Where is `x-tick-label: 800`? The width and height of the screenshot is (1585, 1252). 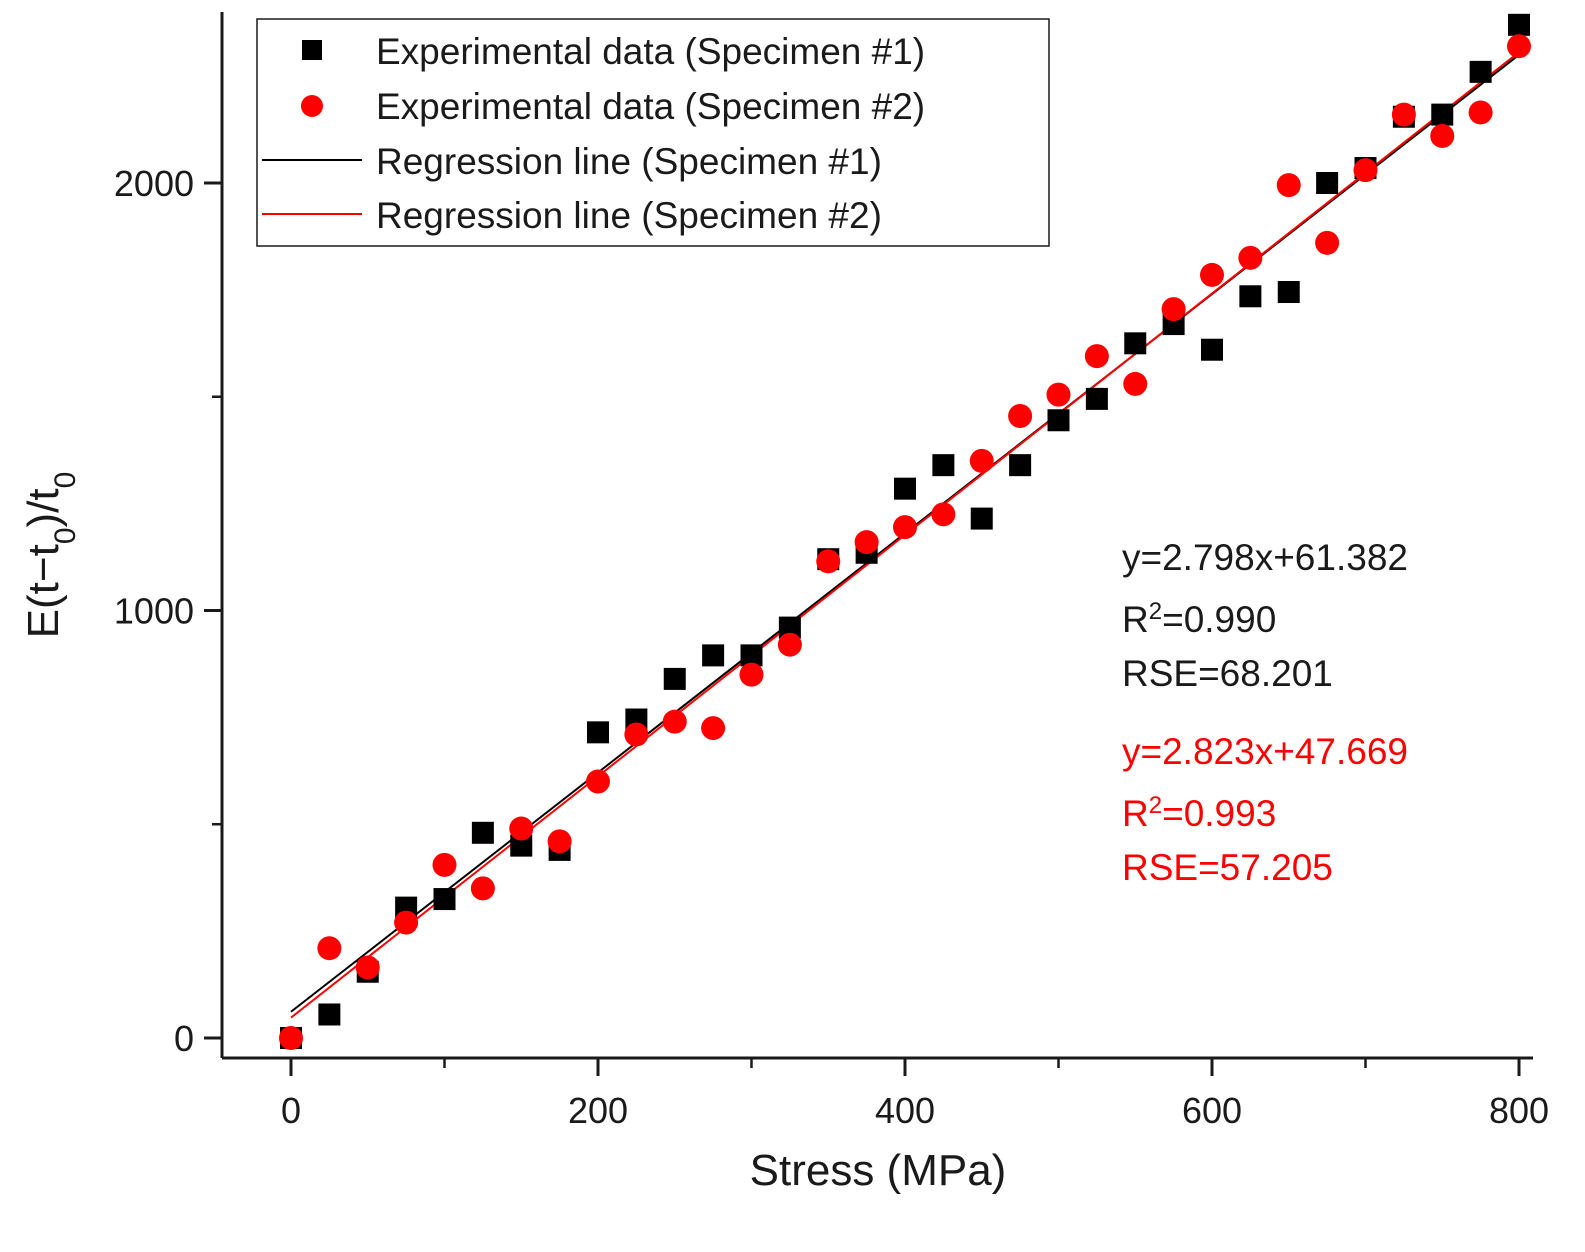 x-tick-label: 800 is located at coordinates (1519, 1110).